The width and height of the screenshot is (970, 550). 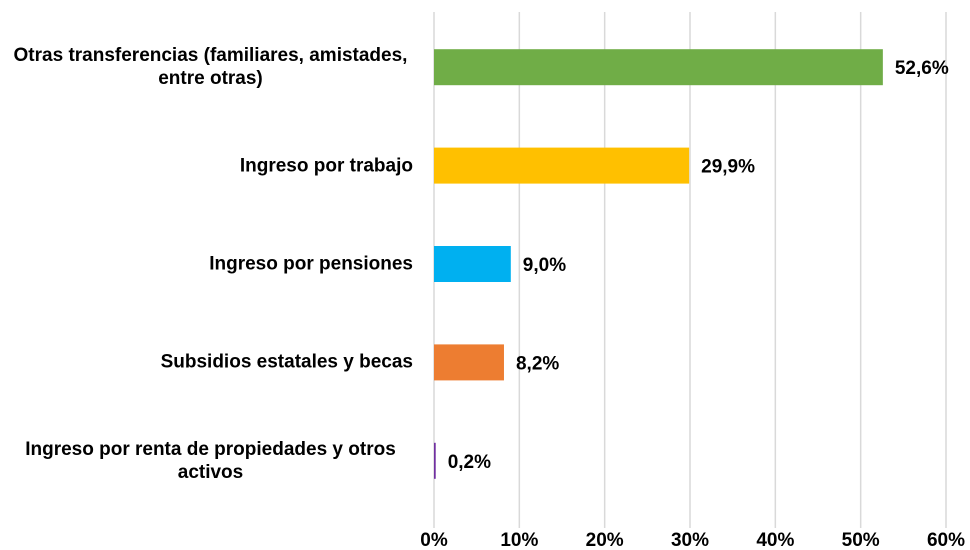 What do you see at coordinates (544, 265) in the screenshot?
I see `value-label: 9,0%` at bounding box center [544, 265].